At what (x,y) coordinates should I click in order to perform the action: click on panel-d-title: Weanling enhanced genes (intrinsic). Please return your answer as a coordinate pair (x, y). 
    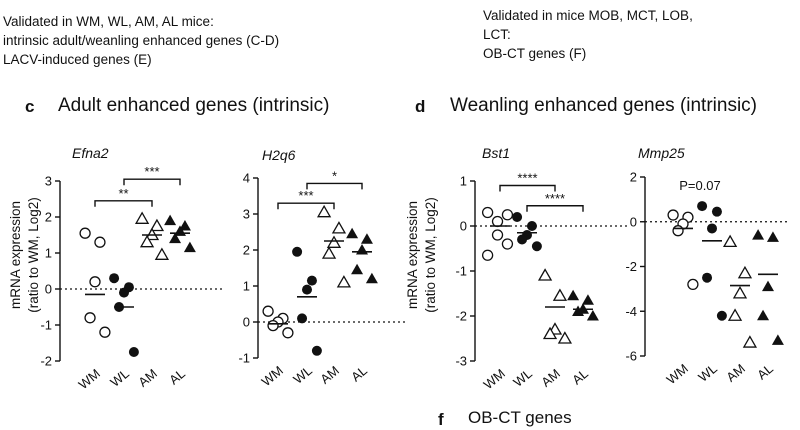
    Looking at the image, I should click on (603, 105).